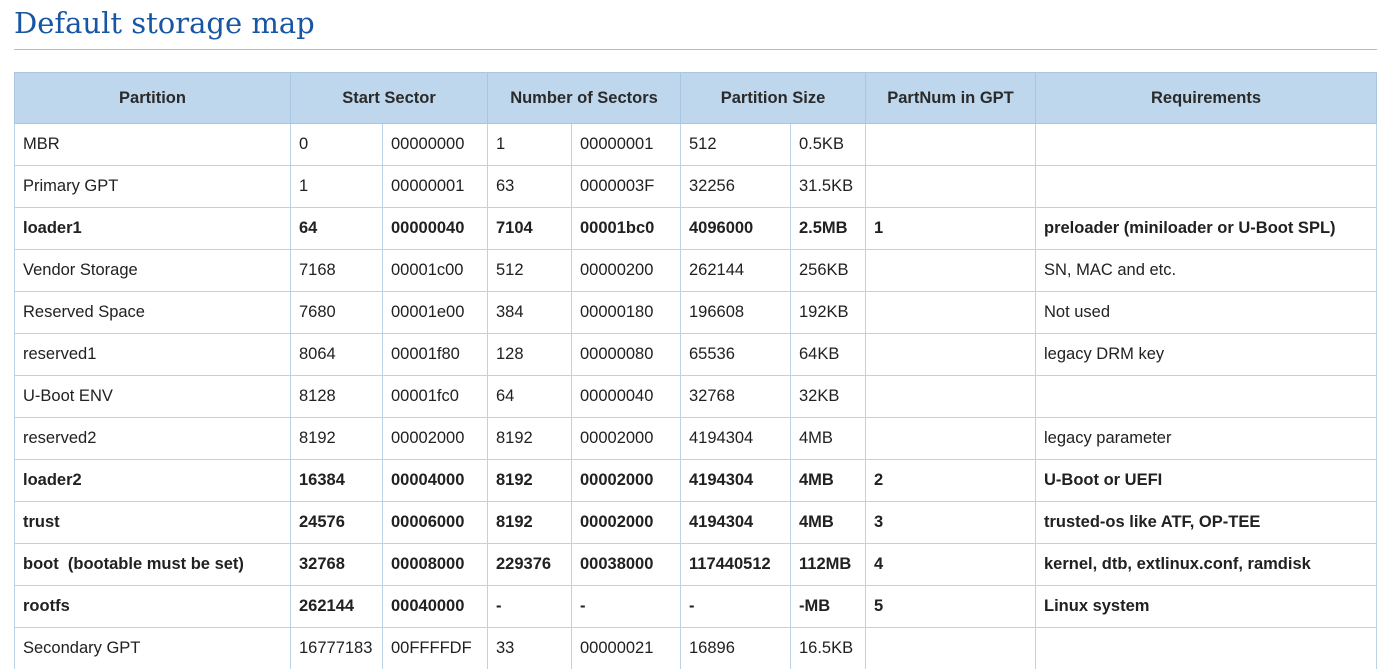 The image size is (1390, 669). What do you see at coordinates (336, 607) in the screenshot?
I see `start-sector-dec-cell: 262144` at bounding box center [336, 607].